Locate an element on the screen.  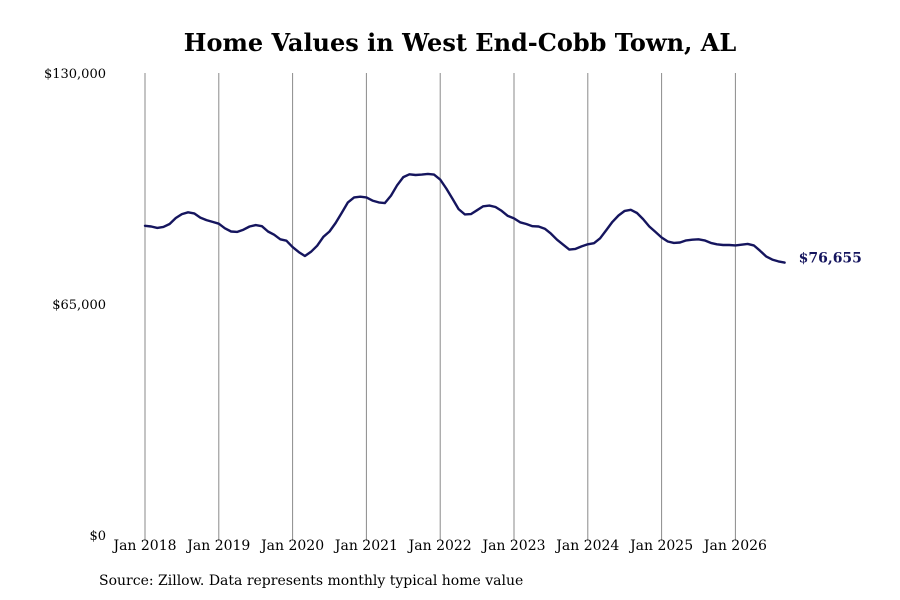
y-tick-label: $65,000 is located at coordinates (79, 305).